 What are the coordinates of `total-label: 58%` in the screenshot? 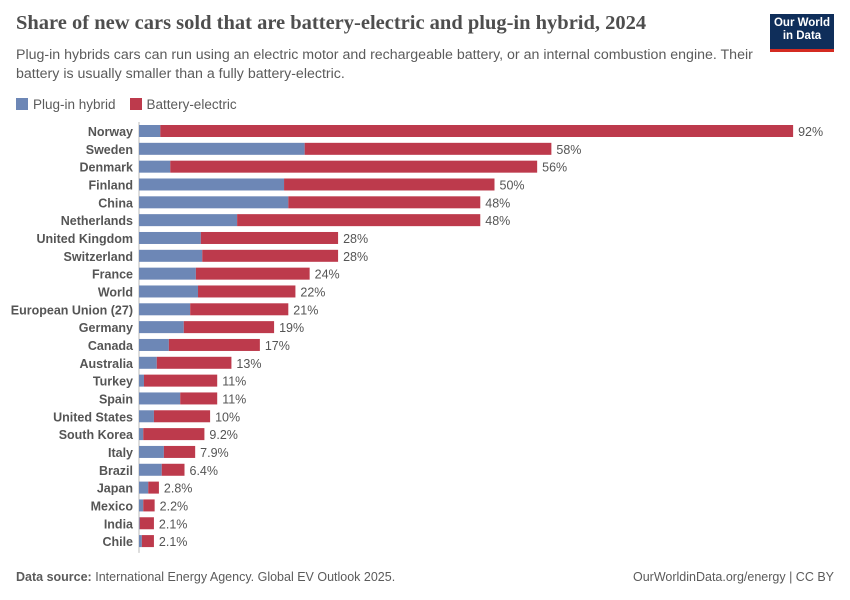 It's located at (568, 150).